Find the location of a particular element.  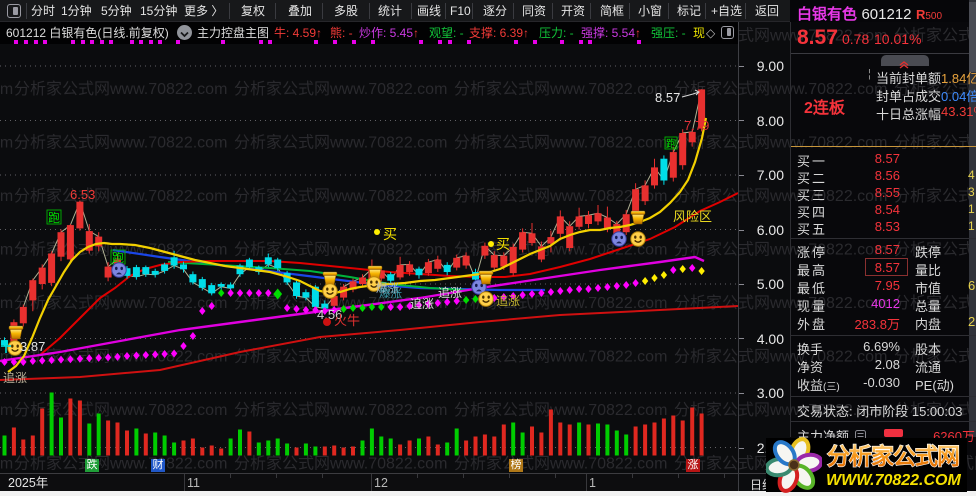

svg-text: 风险区 is located at coordinates (692, 216).